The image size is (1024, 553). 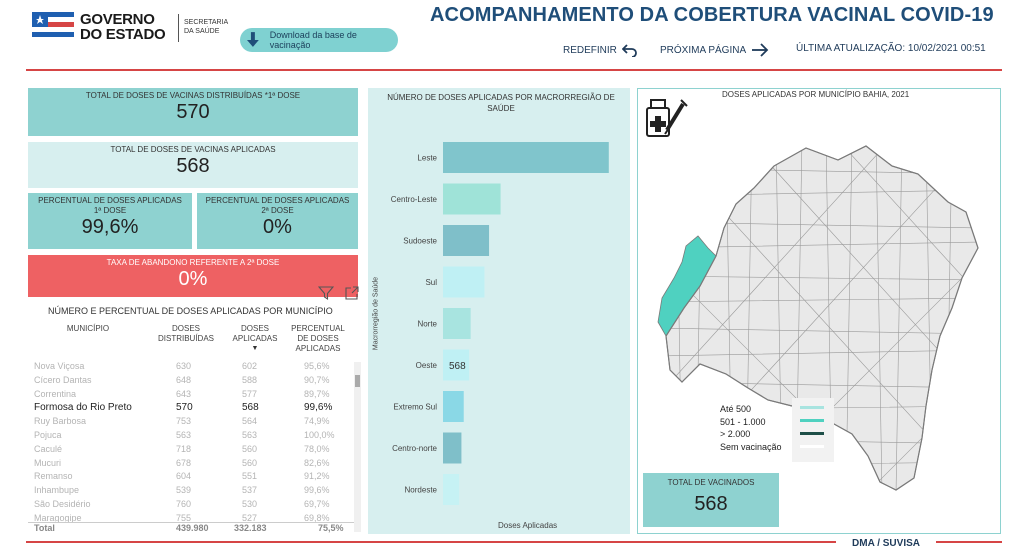 I want to click on table-cell-dist: 539, so click(x=184, y=490).